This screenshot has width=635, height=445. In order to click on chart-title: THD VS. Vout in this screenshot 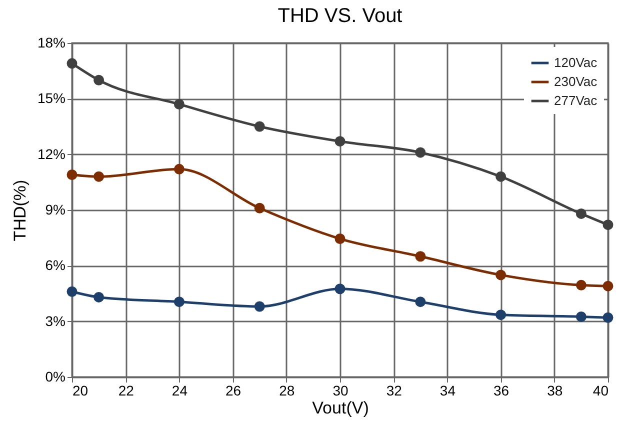, I will do `click(340, 16)`.